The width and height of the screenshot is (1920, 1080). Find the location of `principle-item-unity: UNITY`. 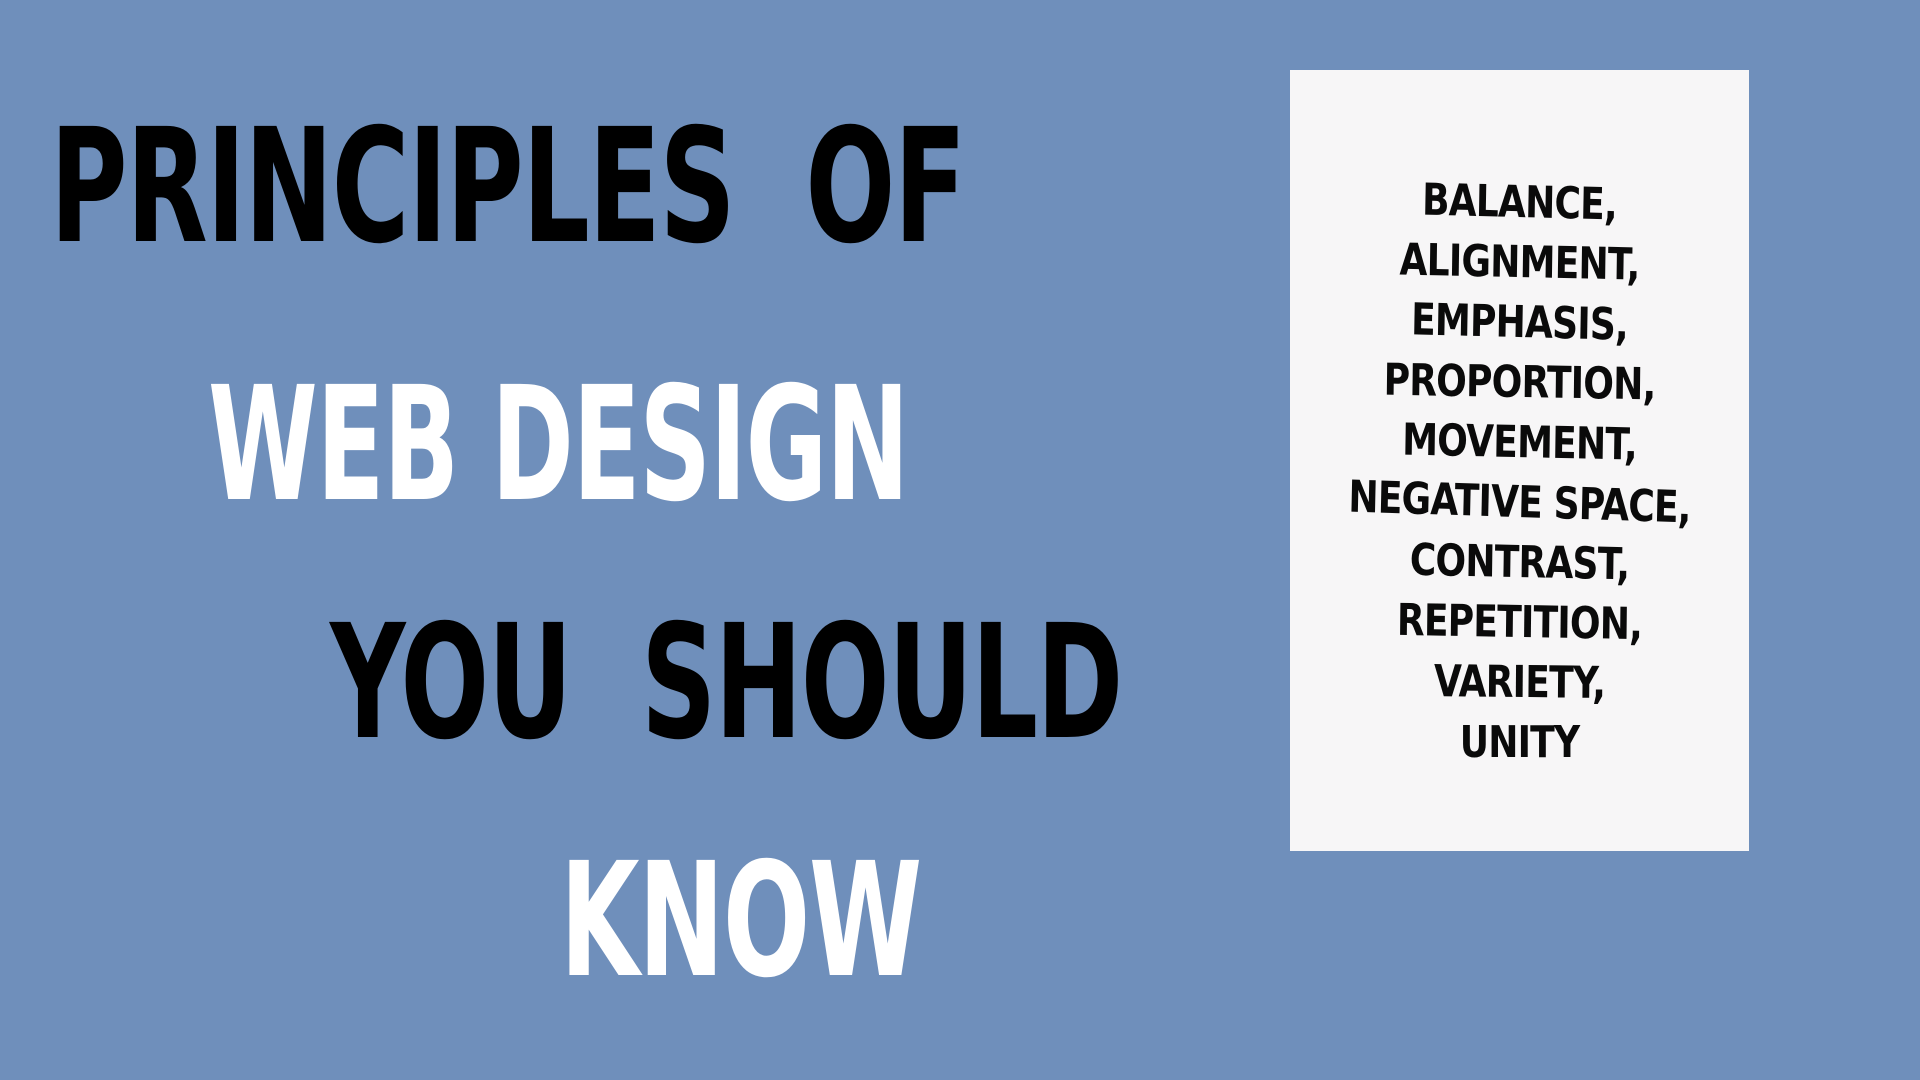

principle-item-unity: UNITY is located at coordinates (1519, 742).